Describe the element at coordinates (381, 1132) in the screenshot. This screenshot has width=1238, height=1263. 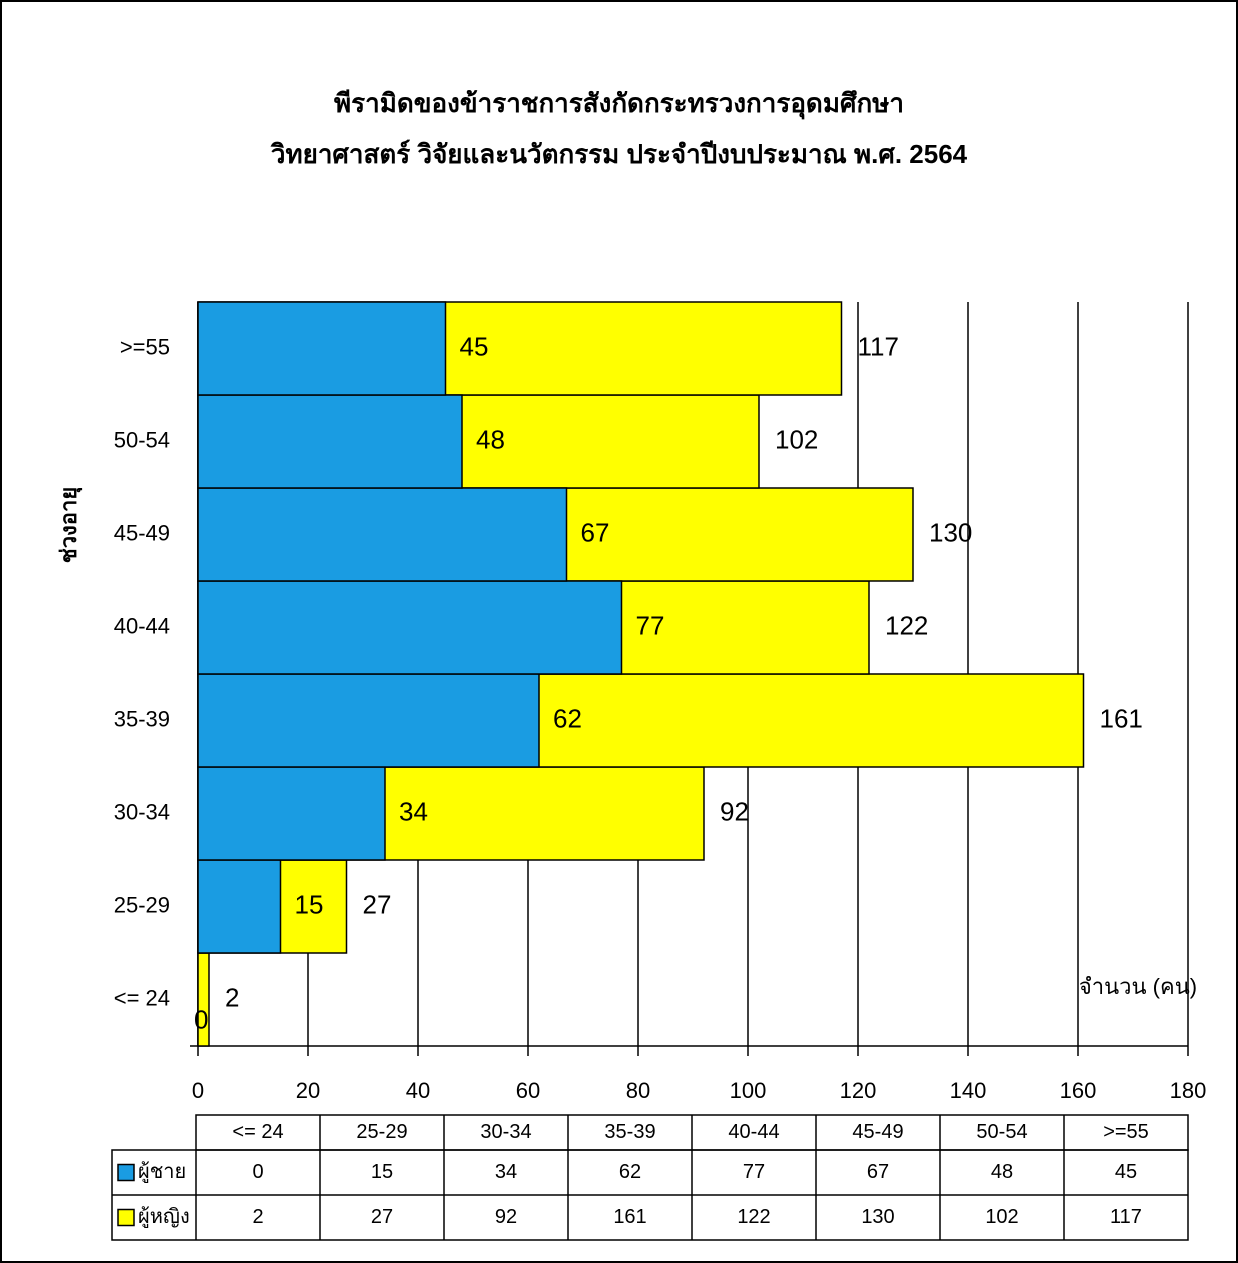
I see `table-header: 25-29` at that location.